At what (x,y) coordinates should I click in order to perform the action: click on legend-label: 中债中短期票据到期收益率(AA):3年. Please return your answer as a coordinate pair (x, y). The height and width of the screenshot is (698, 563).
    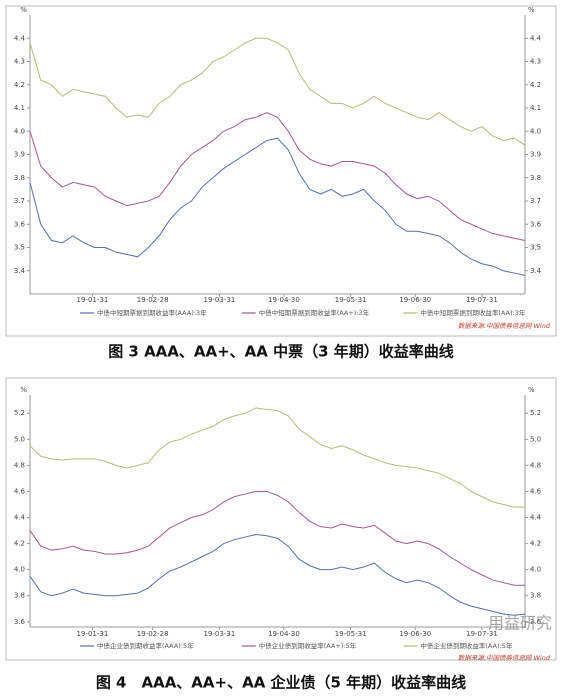
    Looking at the image, I should click on (472, 312).